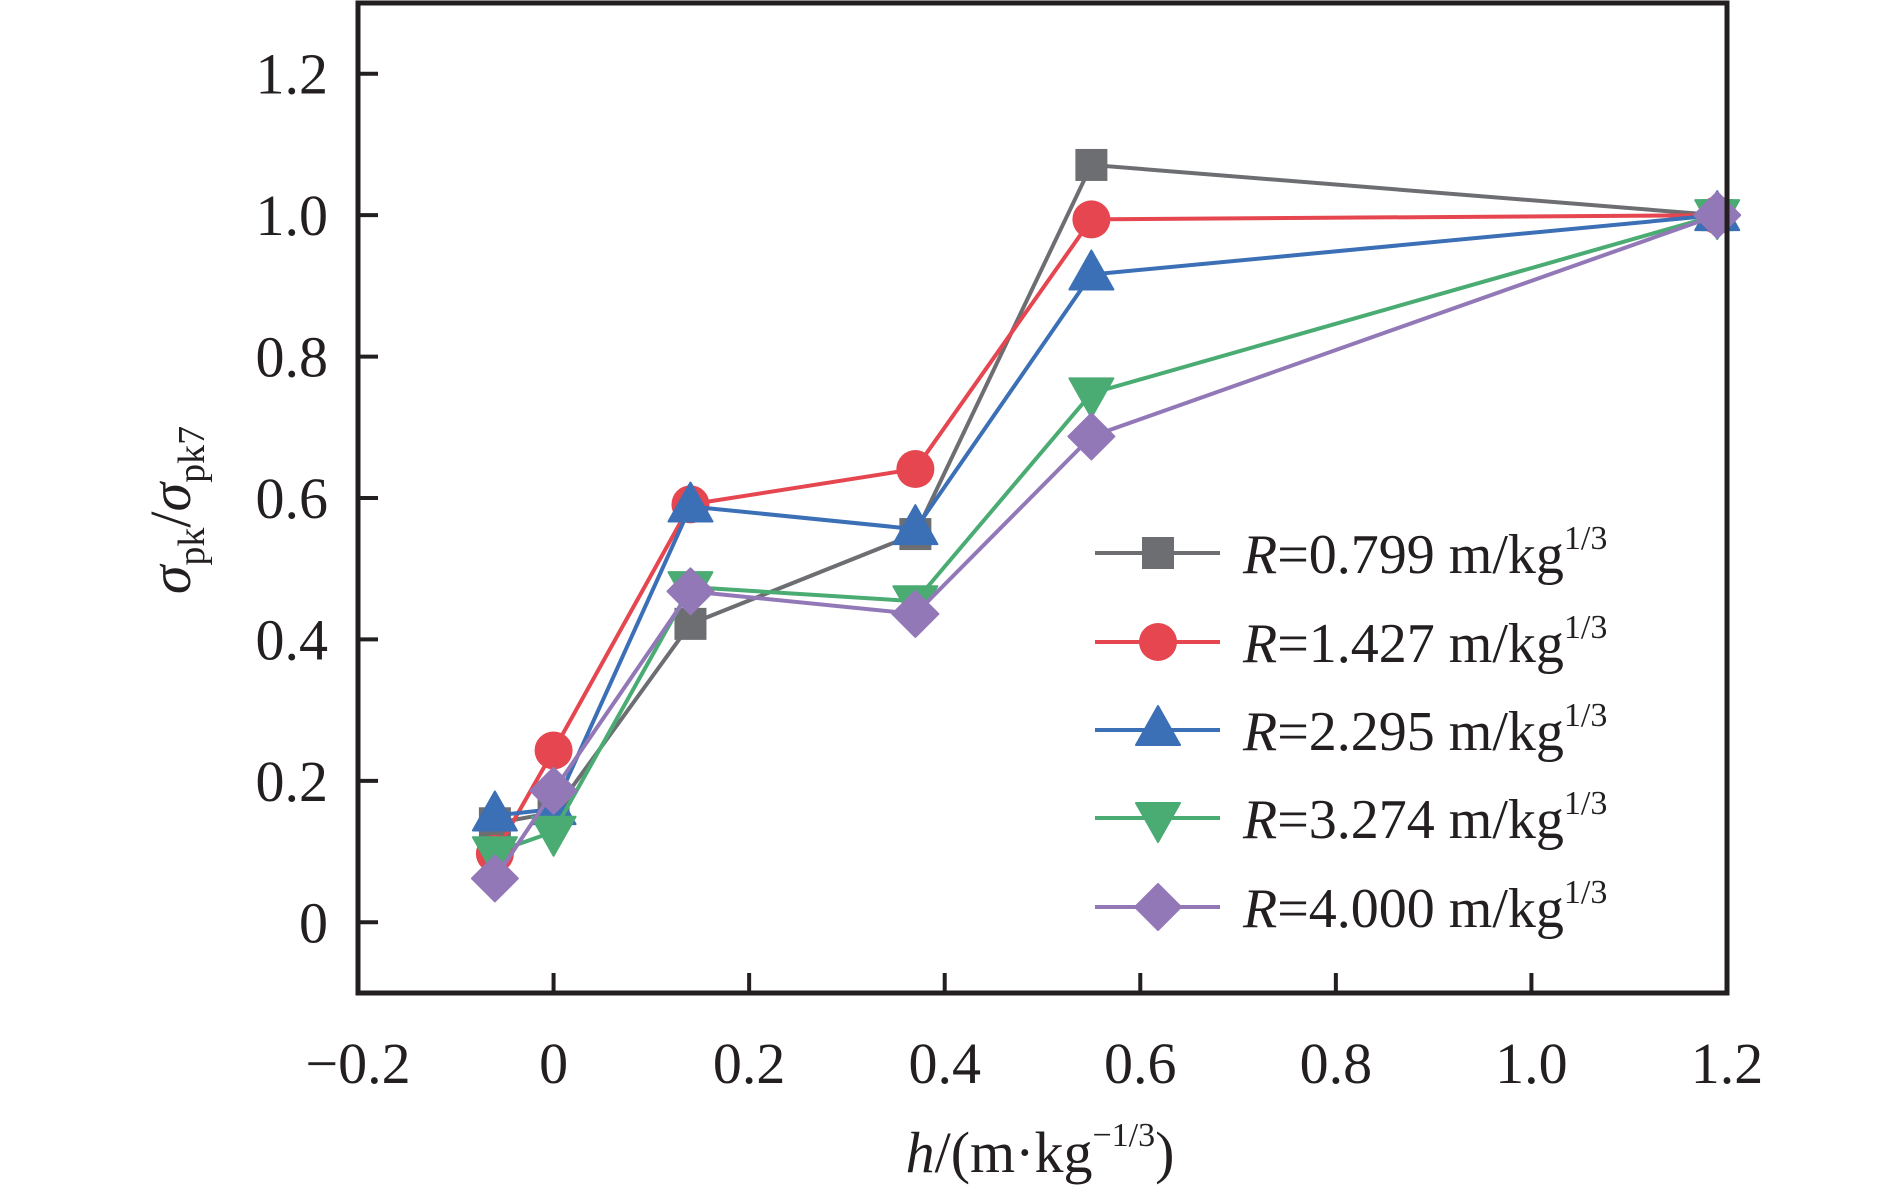  I want to click on x-axis-var: h, so click(920, 1152).